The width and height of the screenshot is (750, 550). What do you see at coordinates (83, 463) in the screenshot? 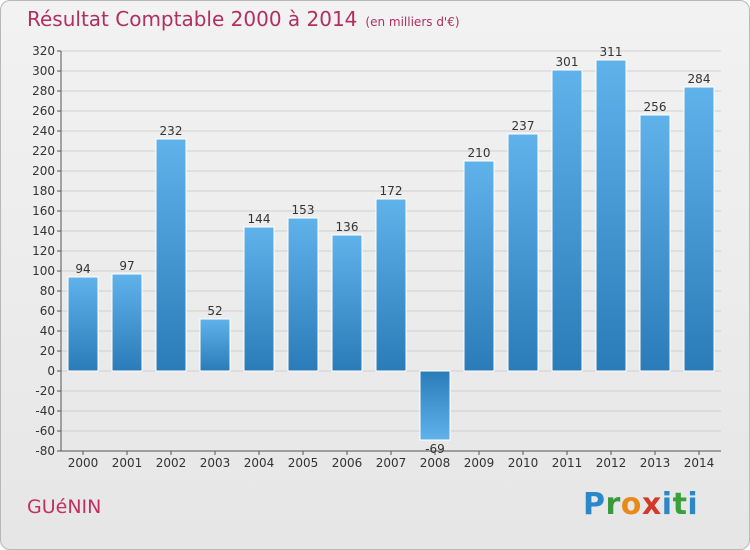
I see `x-tick-label: 2000` at bounding box center [83, 463].